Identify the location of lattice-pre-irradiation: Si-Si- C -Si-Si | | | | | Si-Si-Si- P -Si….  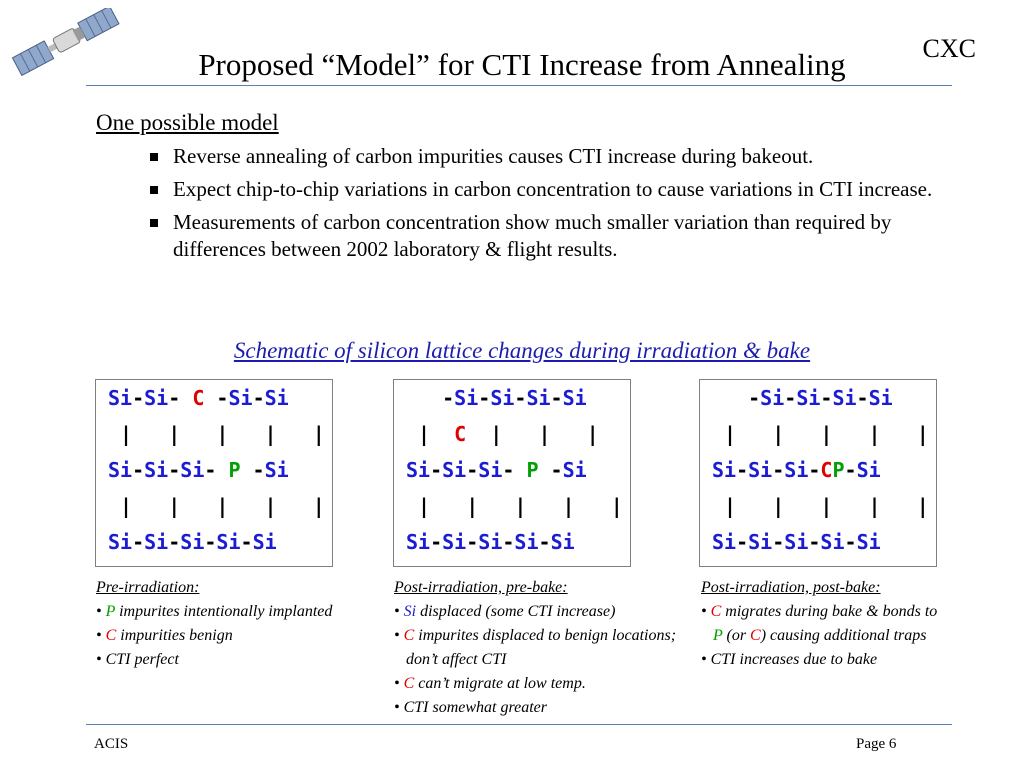
(214, 473).